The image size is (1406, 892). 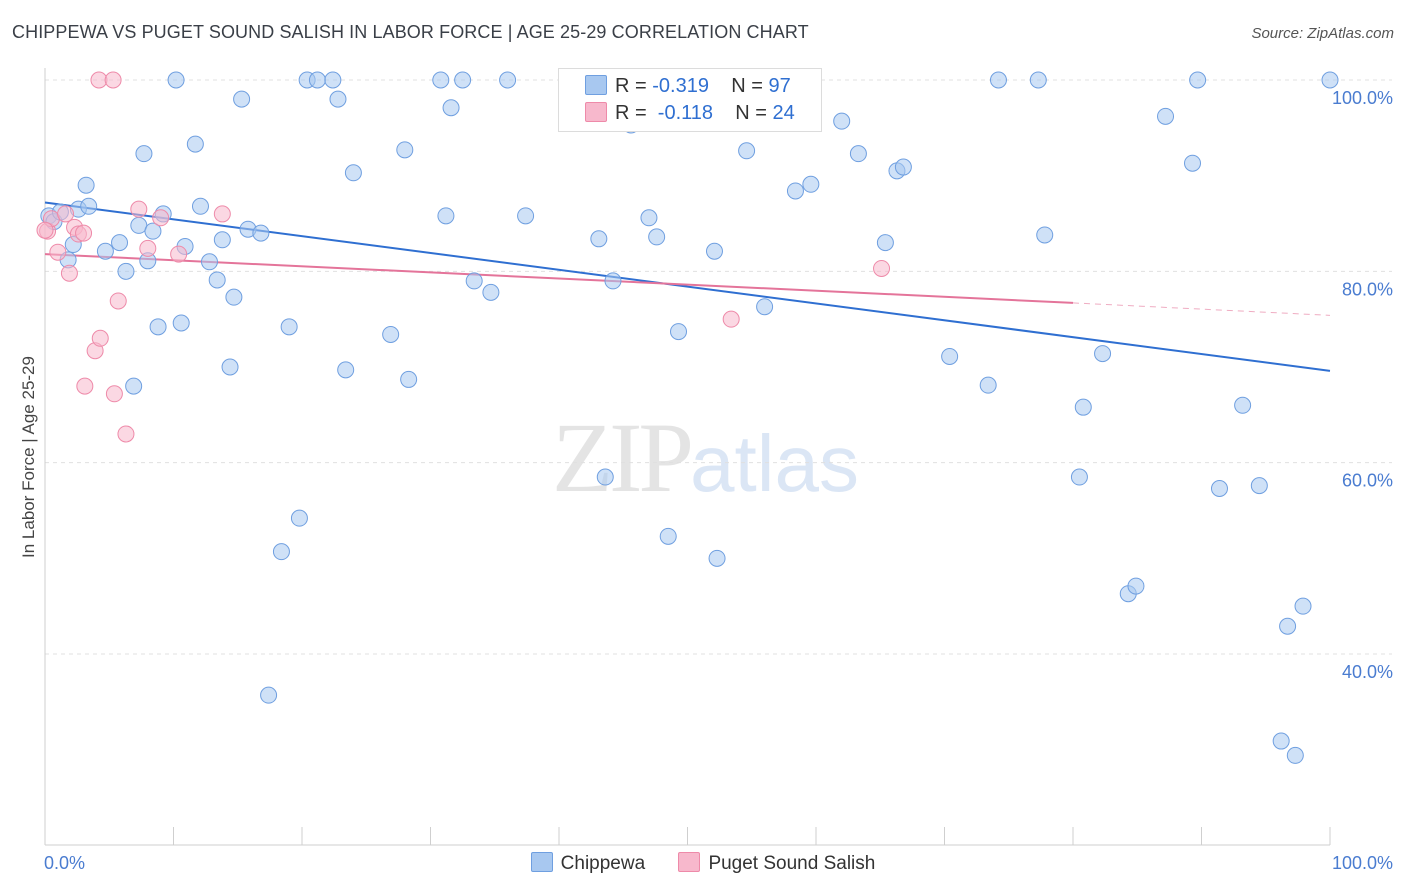 What do you see at coordinates (1367, 481) in the screenshot?
I see `y-tick-label: 60.0%` at bounding box center [1367, 481].